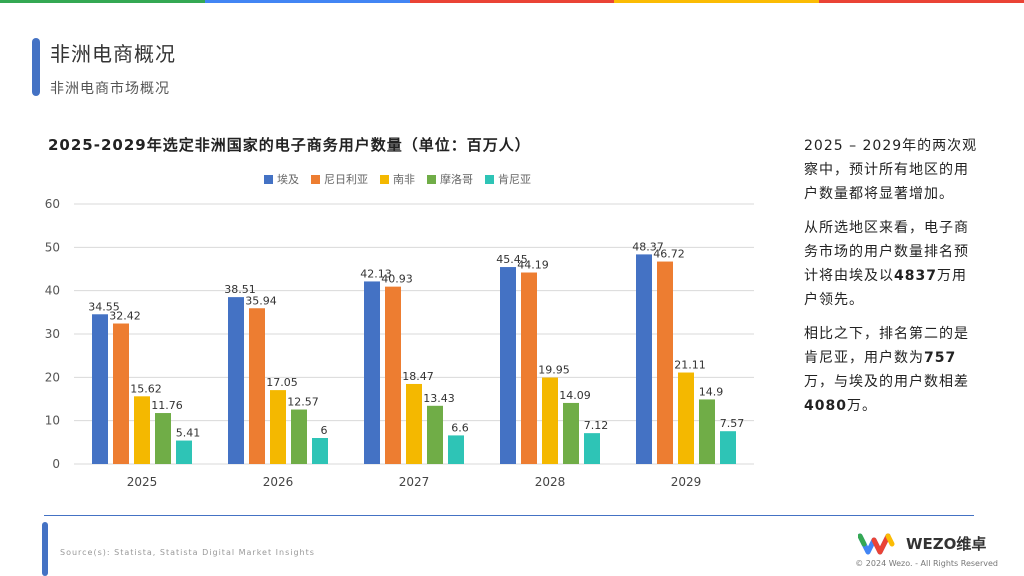  What do you see at coordinates (45, 549) in the screenshot?
I see `footer-accent-bar` at bounding box center [45, 549].